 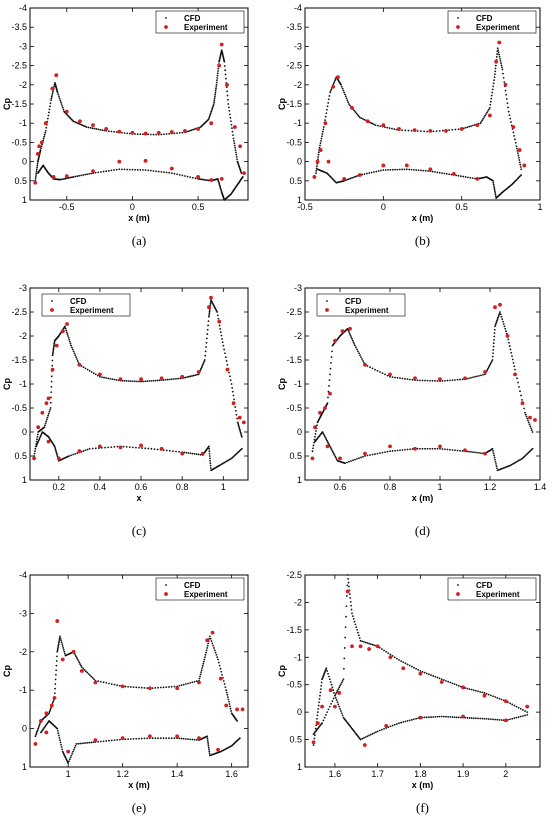 I want to click on y-tick-label: -1.5, so click(x=294, y=104).